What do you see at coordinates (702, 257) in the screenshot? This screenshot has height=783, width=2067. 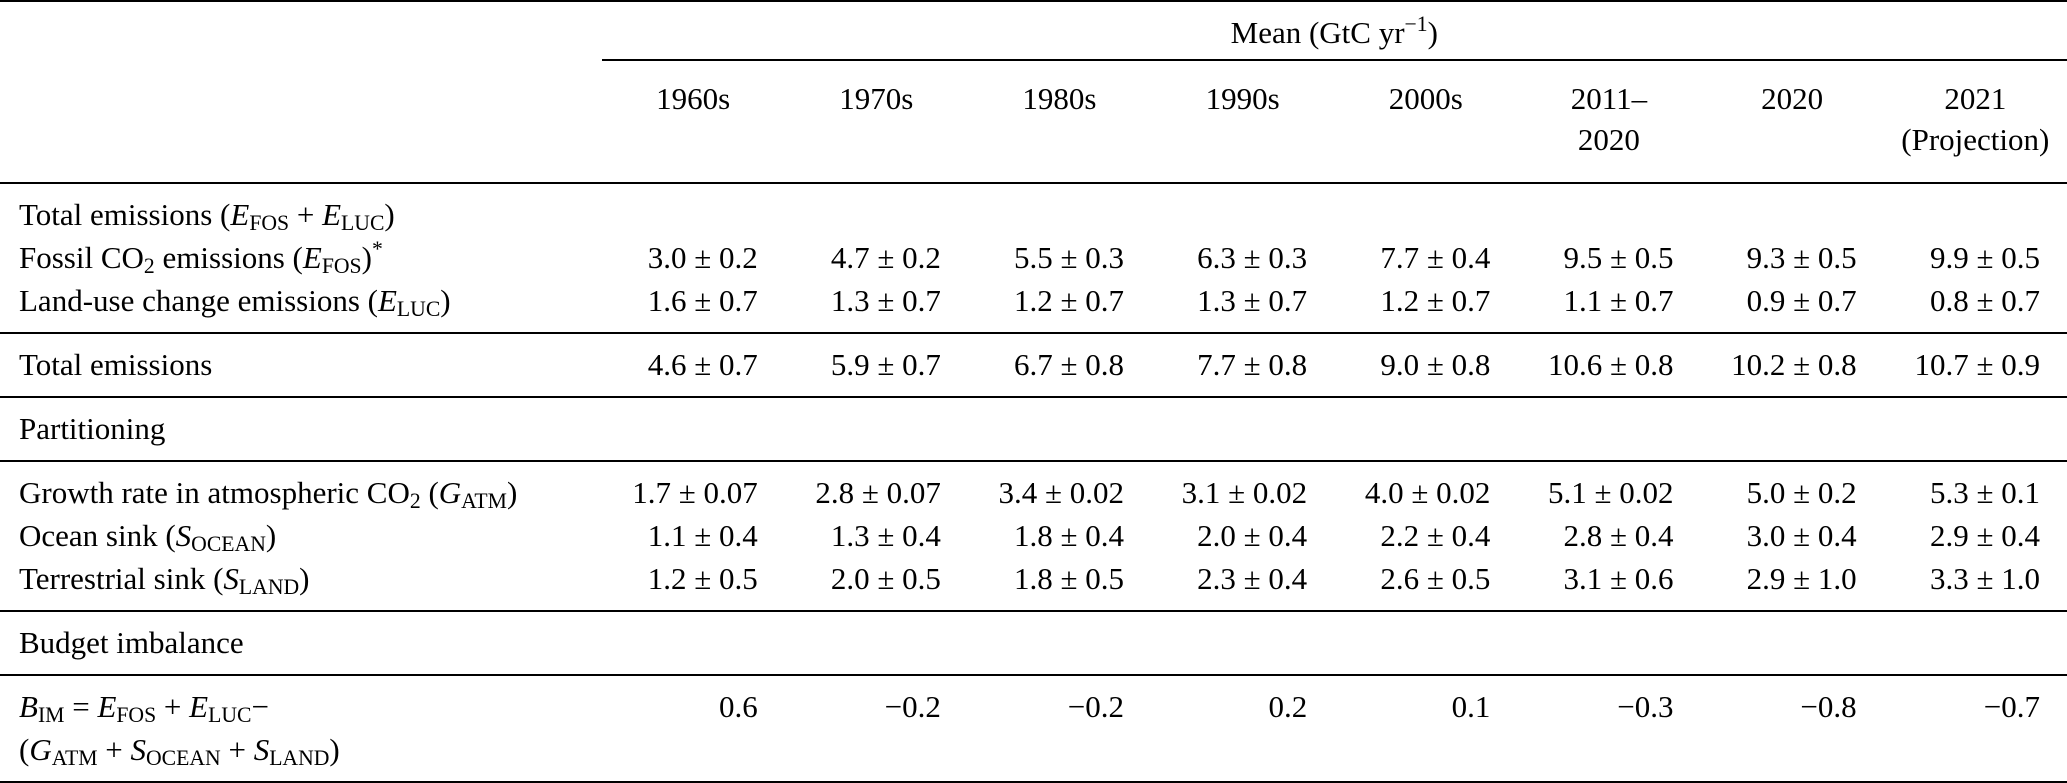 I see `cell-fossil-co2-emissions-1960s: 3.0 ± 0.2` at bounding box center [702, 257].